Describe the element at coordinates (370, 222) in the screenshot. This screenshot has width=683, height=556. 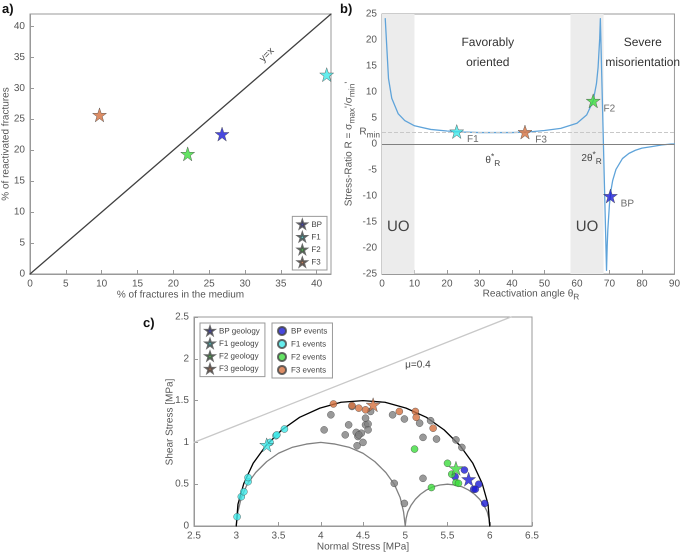
I see `y-tick-label: -15` at that location.